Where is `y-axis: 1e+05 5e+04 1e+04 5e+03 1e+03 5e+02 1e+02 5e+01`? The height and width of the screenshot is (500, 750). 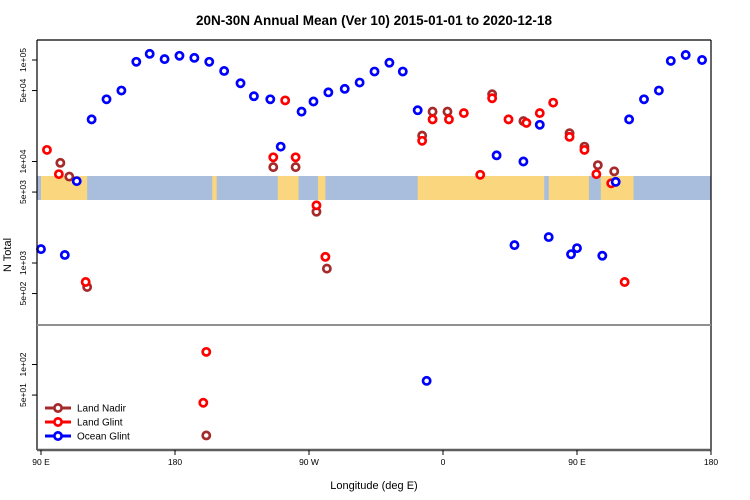
y-axis: 1e+05 5e+04 1e+04 5e+03 1e+03 5e+02 1e+02 5e+01 is located at coordinates (27, 227).